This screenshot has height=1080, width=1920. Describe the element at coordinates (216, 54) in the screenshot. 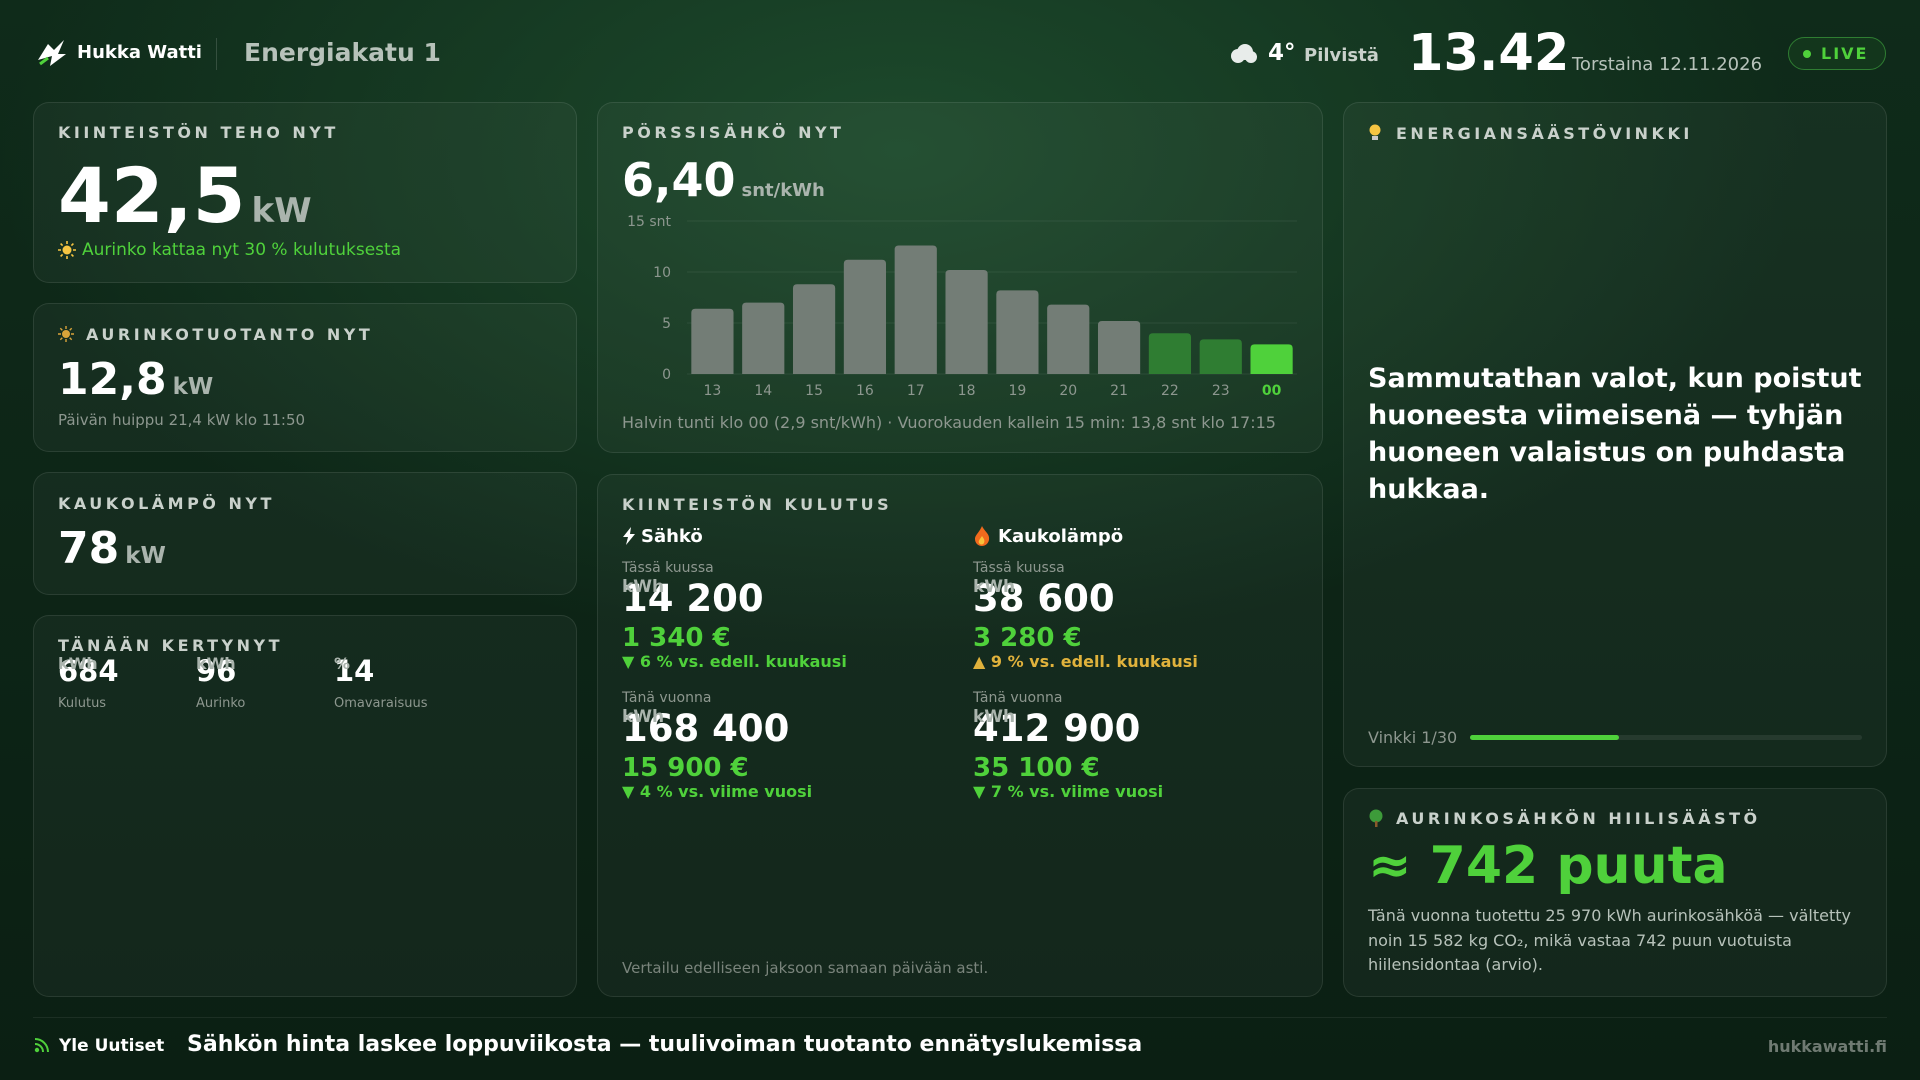

I see `divider` at that location.